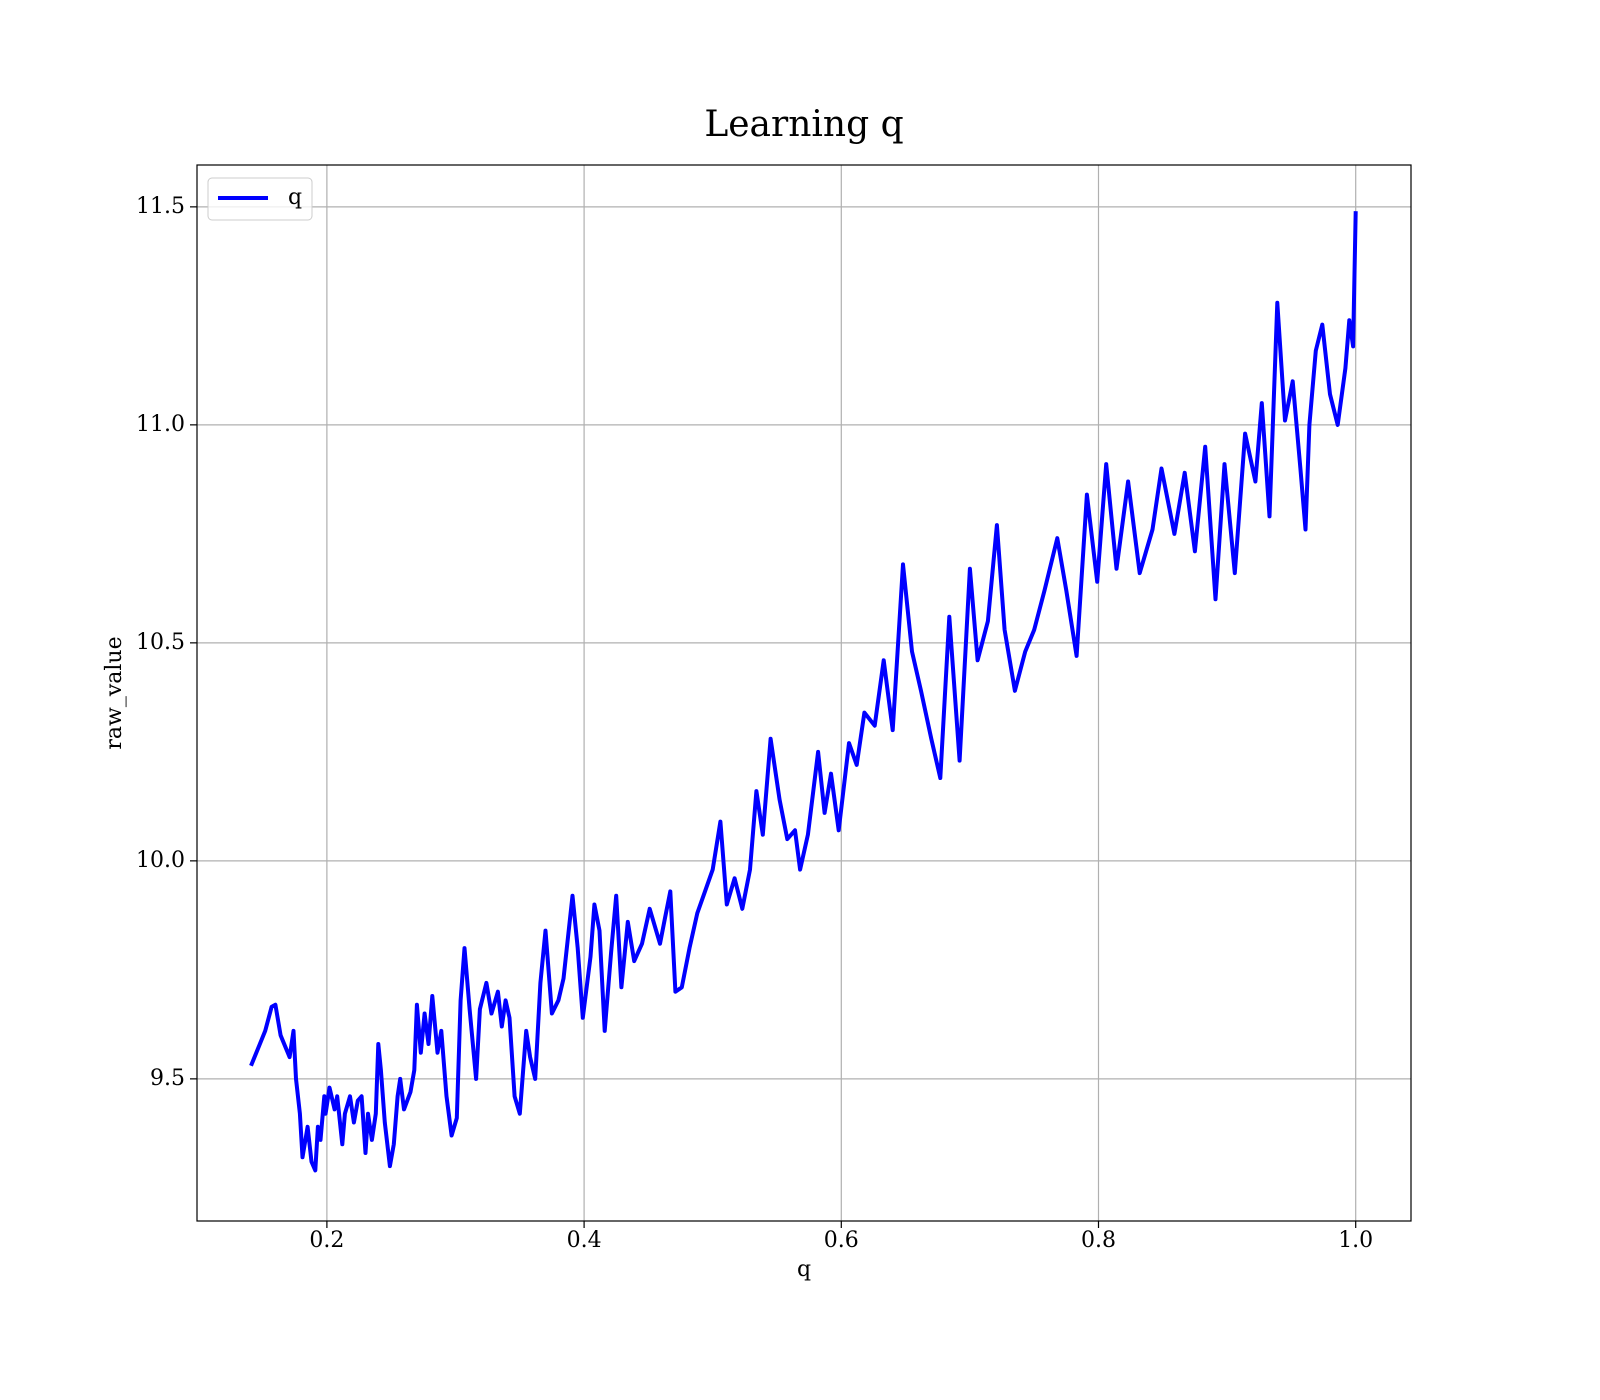 Image resolution: width=1600 pixels, height=1400 pixels. Describe the element at coordinates (160, 642) in the screenshot. I see `y-tick-label: 10.5` at that location.